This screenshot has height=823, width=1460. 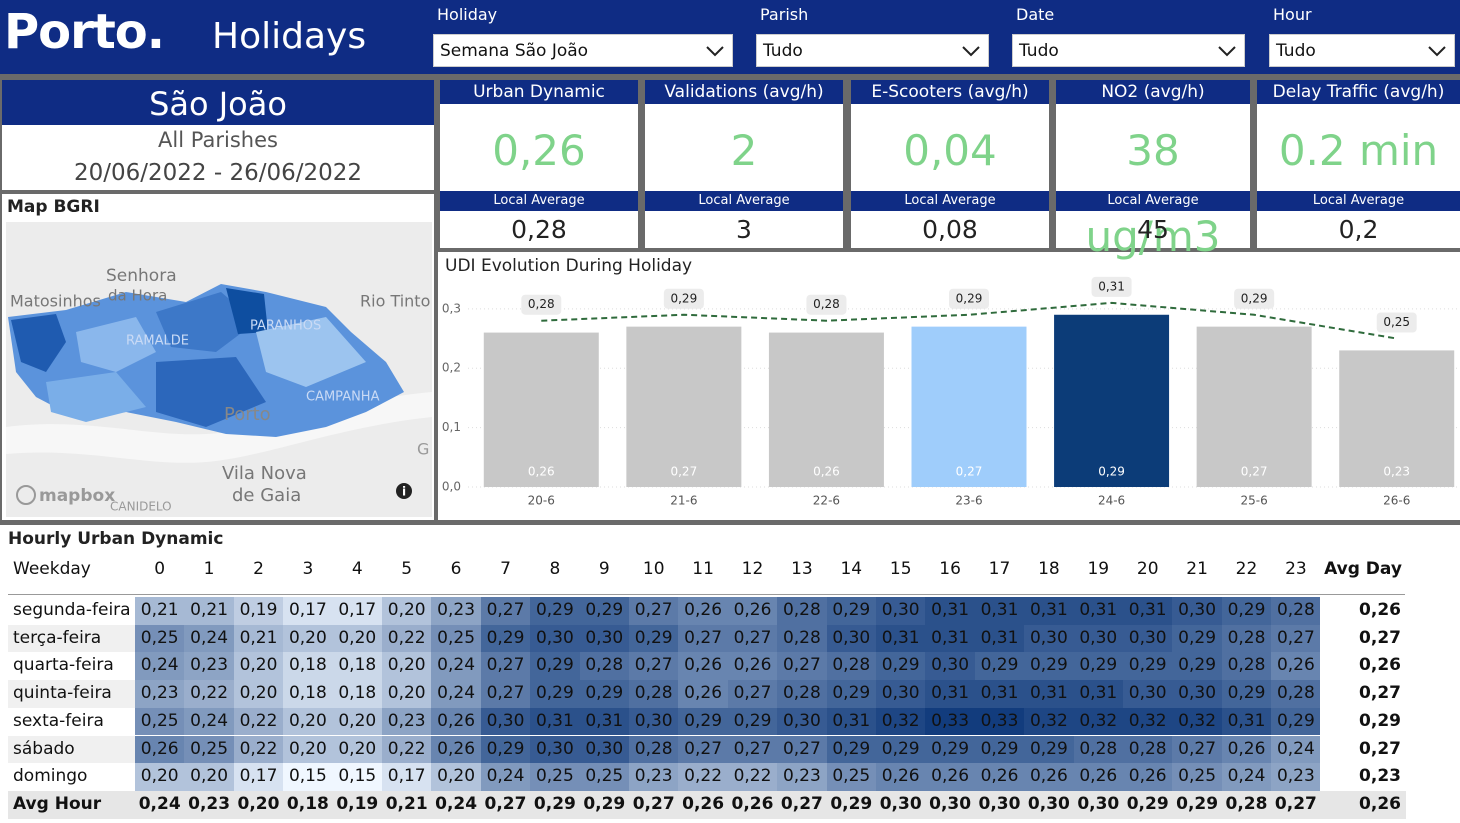 What do you see at coordinates (784, 14) in the screenshot?
I see `filter-label: Parish` at bounding box center [784, 14].